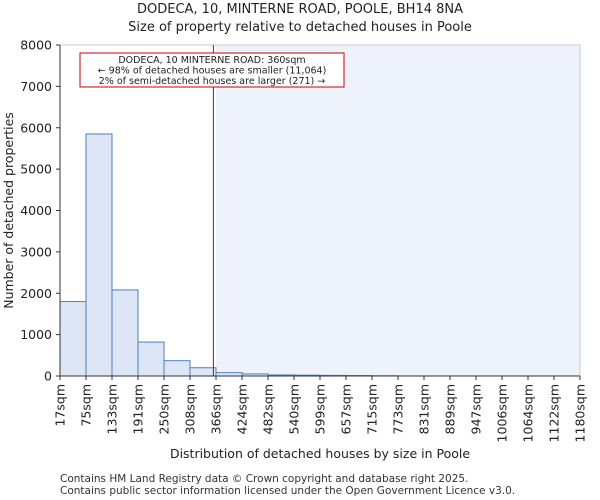  What do you see at coordinates (36, 210) in the screenshot?
I see `y-tick-label: 4000` at bounding box center [36, 210].